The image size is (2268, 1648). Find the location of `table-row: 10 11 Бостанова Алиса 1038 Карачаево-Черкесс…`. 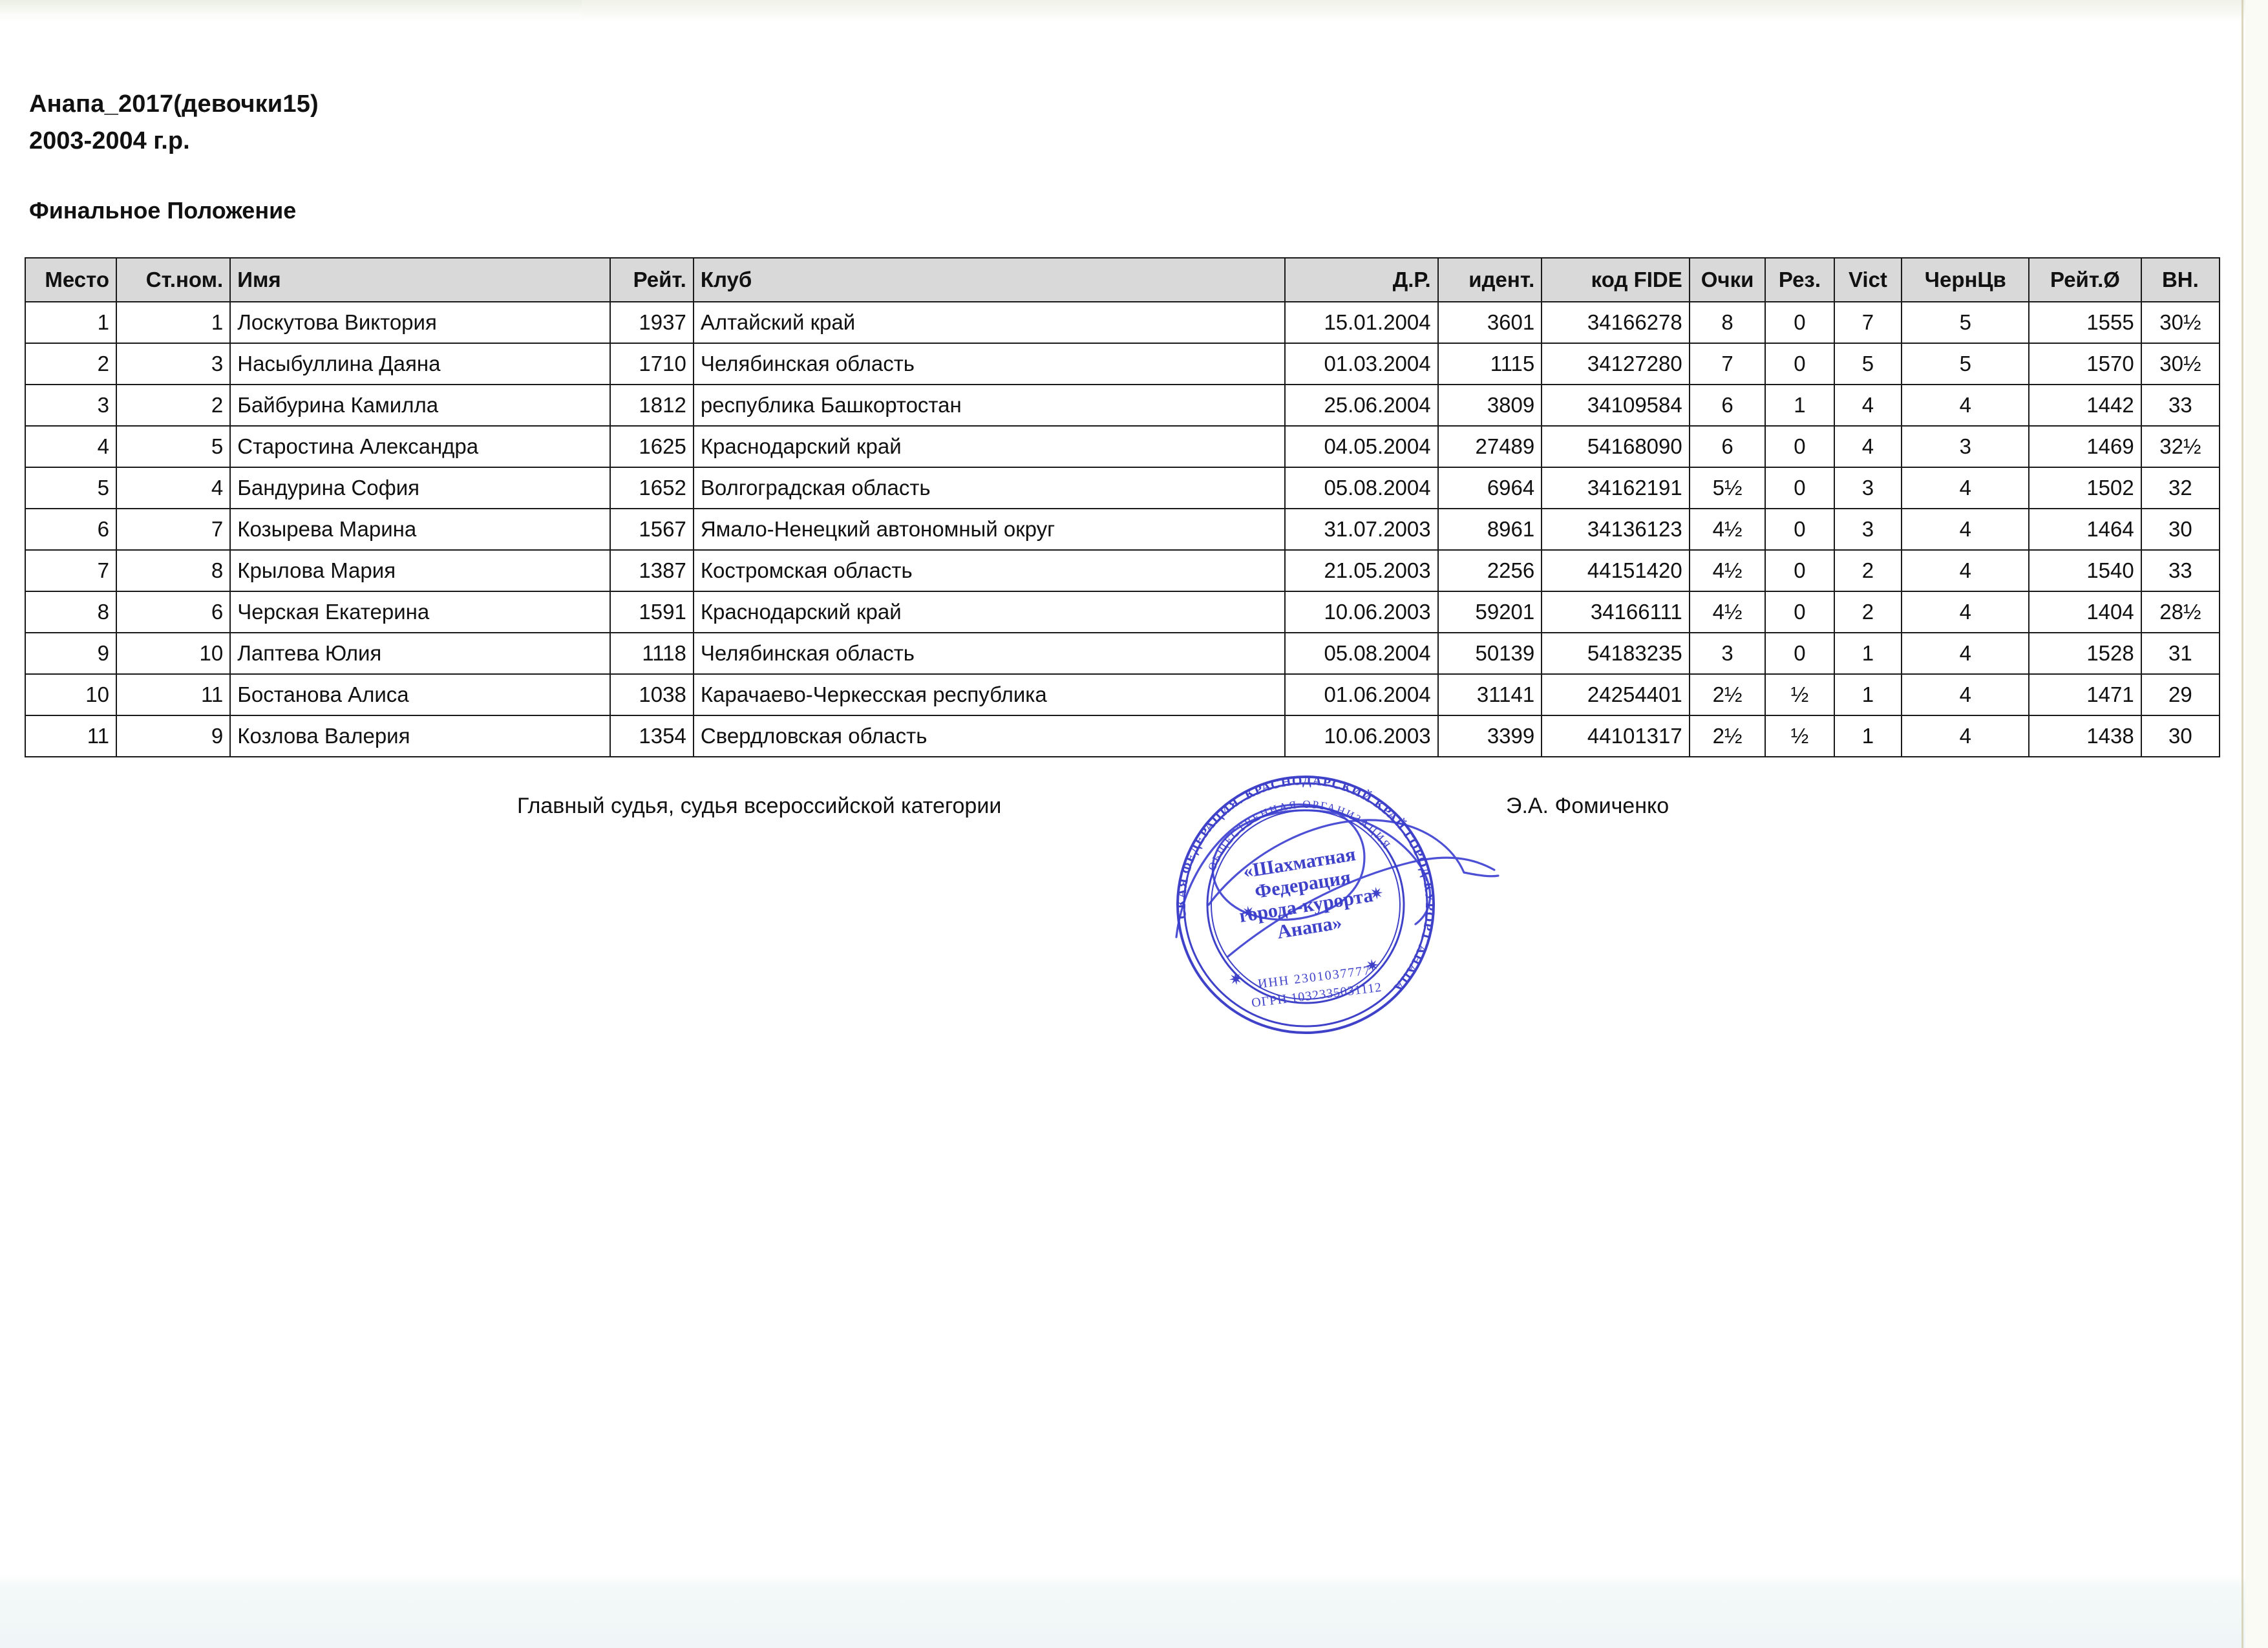

table-row: 10 11 Бостанова Алиса 1038 Карачаево-Черкесс… is located at coordinates (1123, 694).